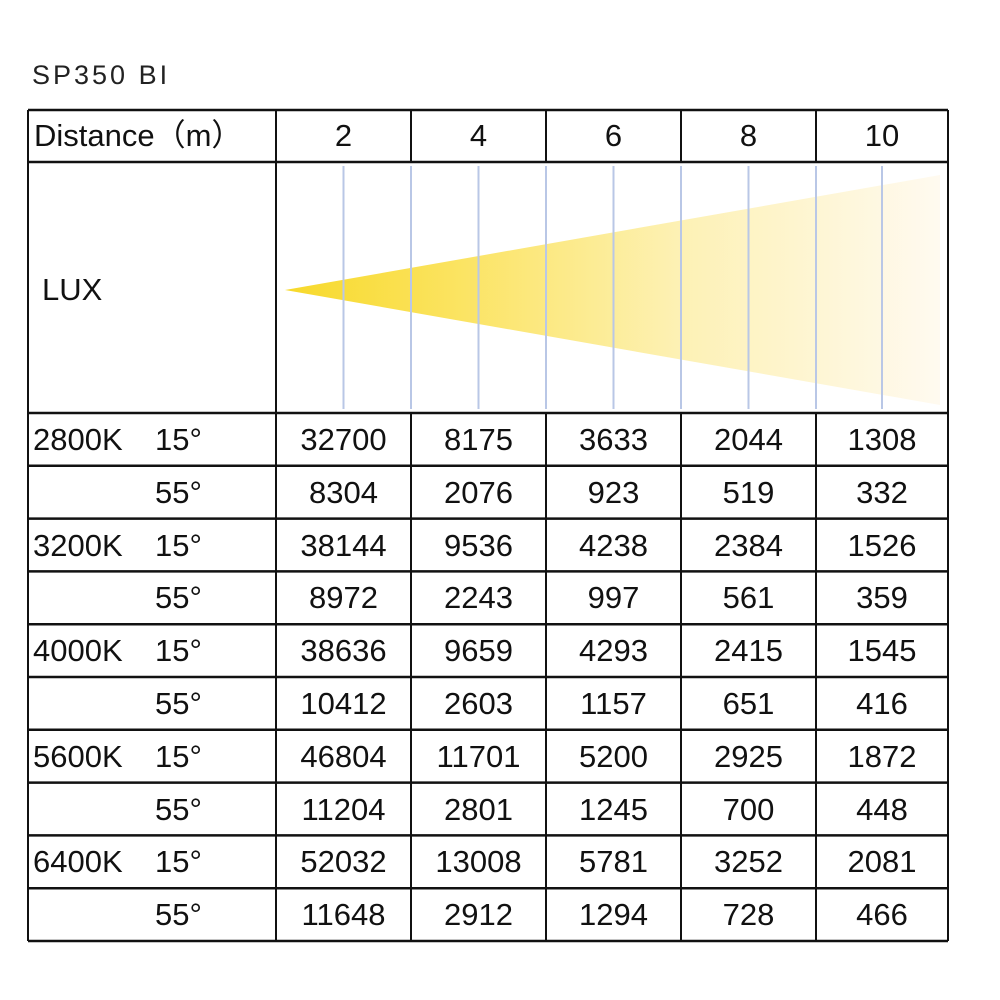  Describe the element at coordinates (882, 545) in the screenshot. I see `lux-value: 1526` at that location.